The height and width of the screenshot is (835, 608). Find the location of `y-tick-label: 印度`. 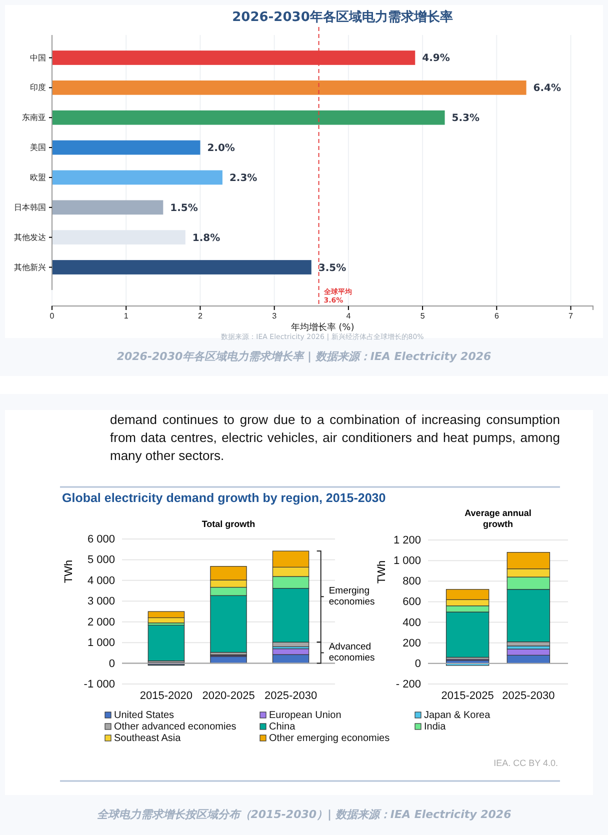

y-tick-label: 印度 is located at coordinates (38, 87).